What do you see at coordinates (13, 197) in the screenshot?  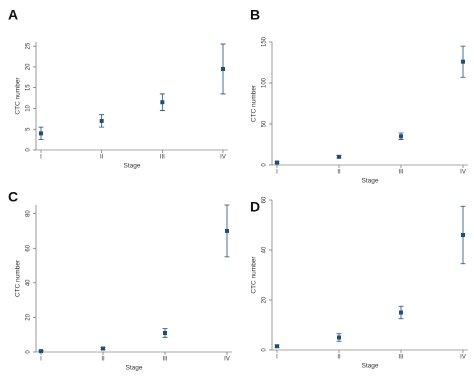 I see `panel-label: C` at bounding box center [13, 197].